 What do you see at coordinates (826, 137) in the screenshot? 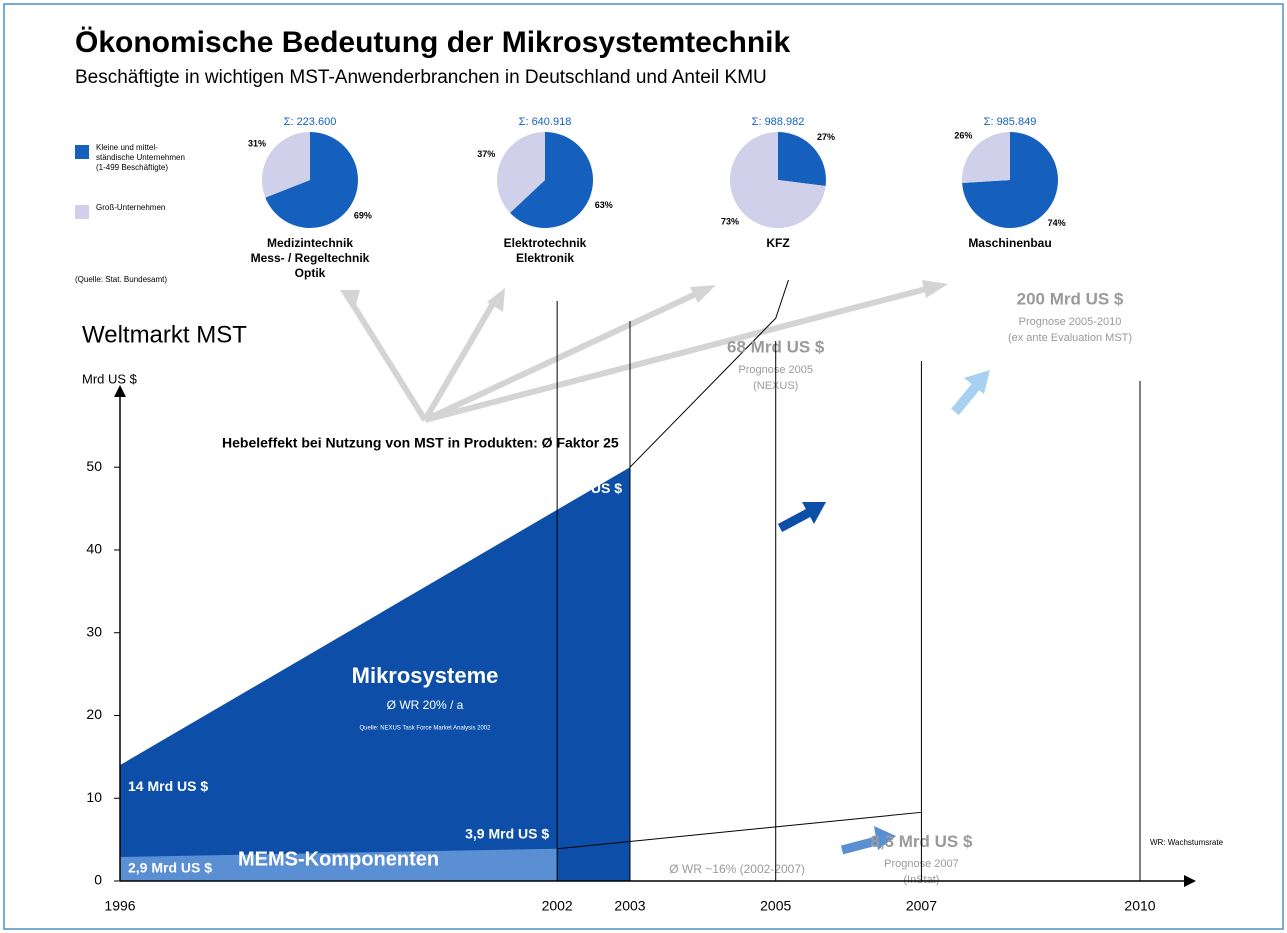
I see `pie-value-label: 27%` at bounding box center [826, 137].